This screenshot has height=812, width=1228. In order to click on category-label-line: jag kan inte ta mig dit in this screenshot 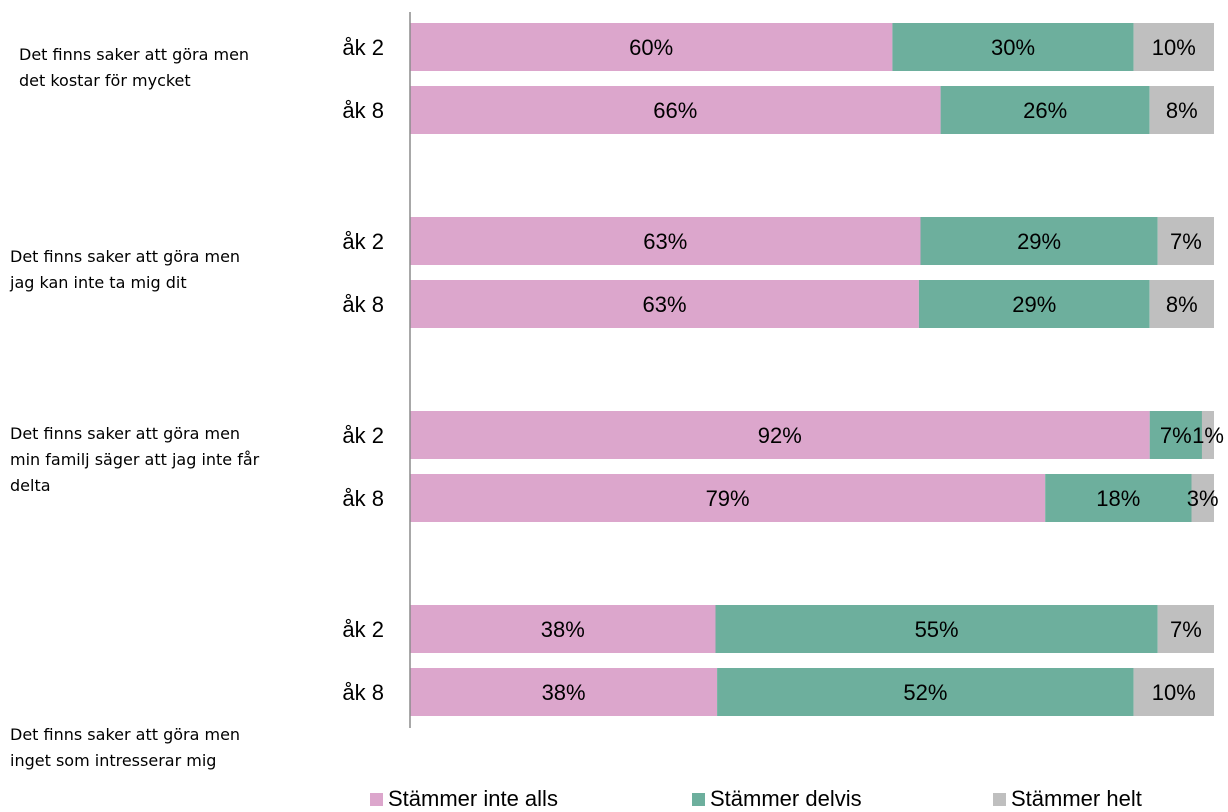, I will do `click(98, 282)`.